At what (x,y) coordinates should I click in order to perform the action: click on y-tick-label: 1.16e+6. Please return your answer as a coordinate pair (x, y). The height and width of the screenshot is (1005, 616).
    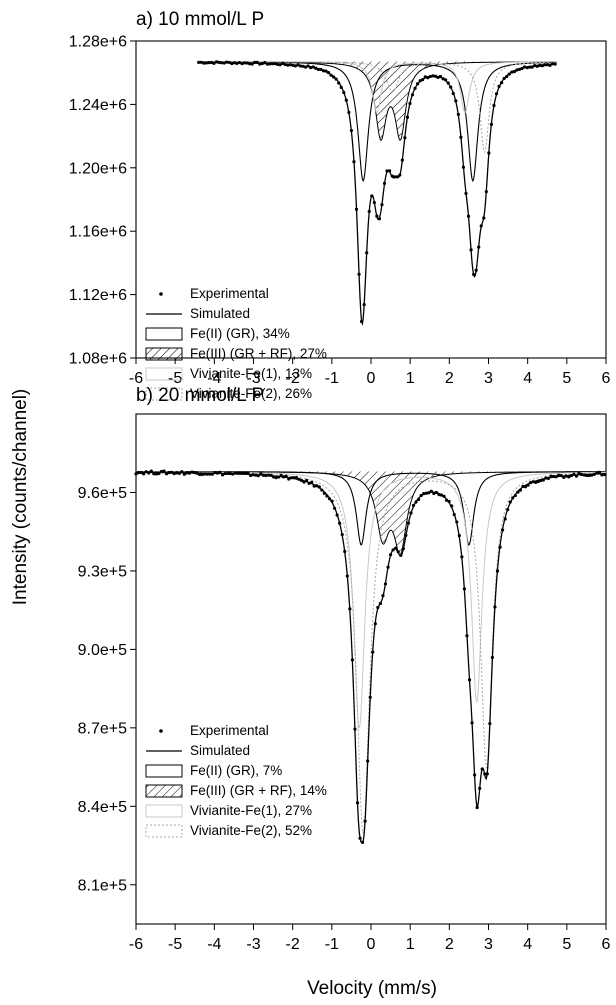
    Looking at the image, I should click on (98, 232).